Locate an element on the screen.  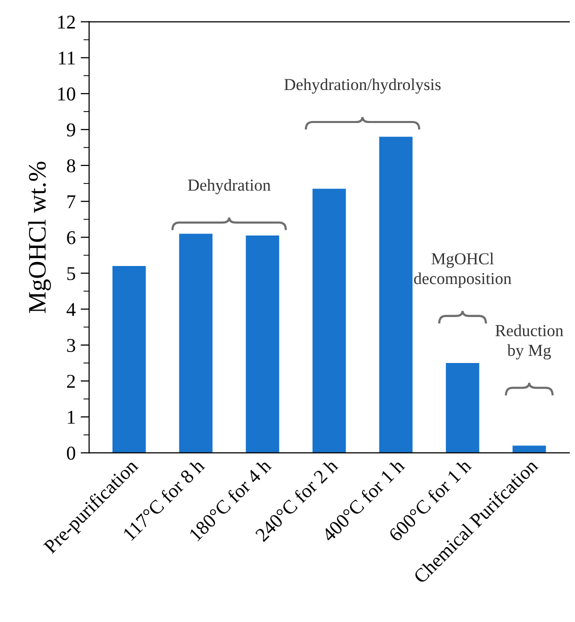
y-tick-label: 8 is located at coordinates (71, 165).